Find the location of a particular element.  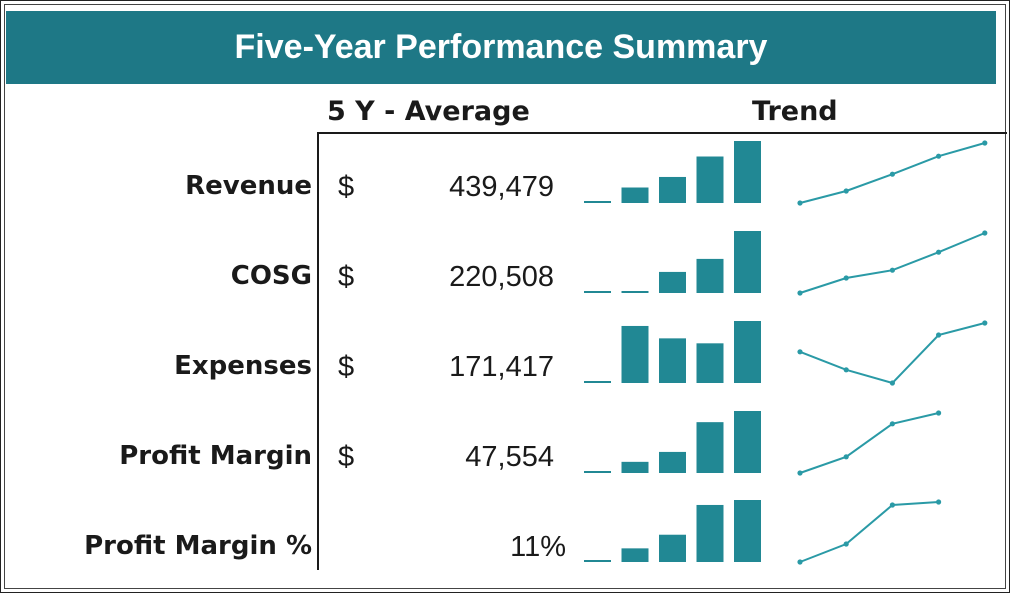

value-profit-margin: 47,554 is located at coordinates (509, 457).